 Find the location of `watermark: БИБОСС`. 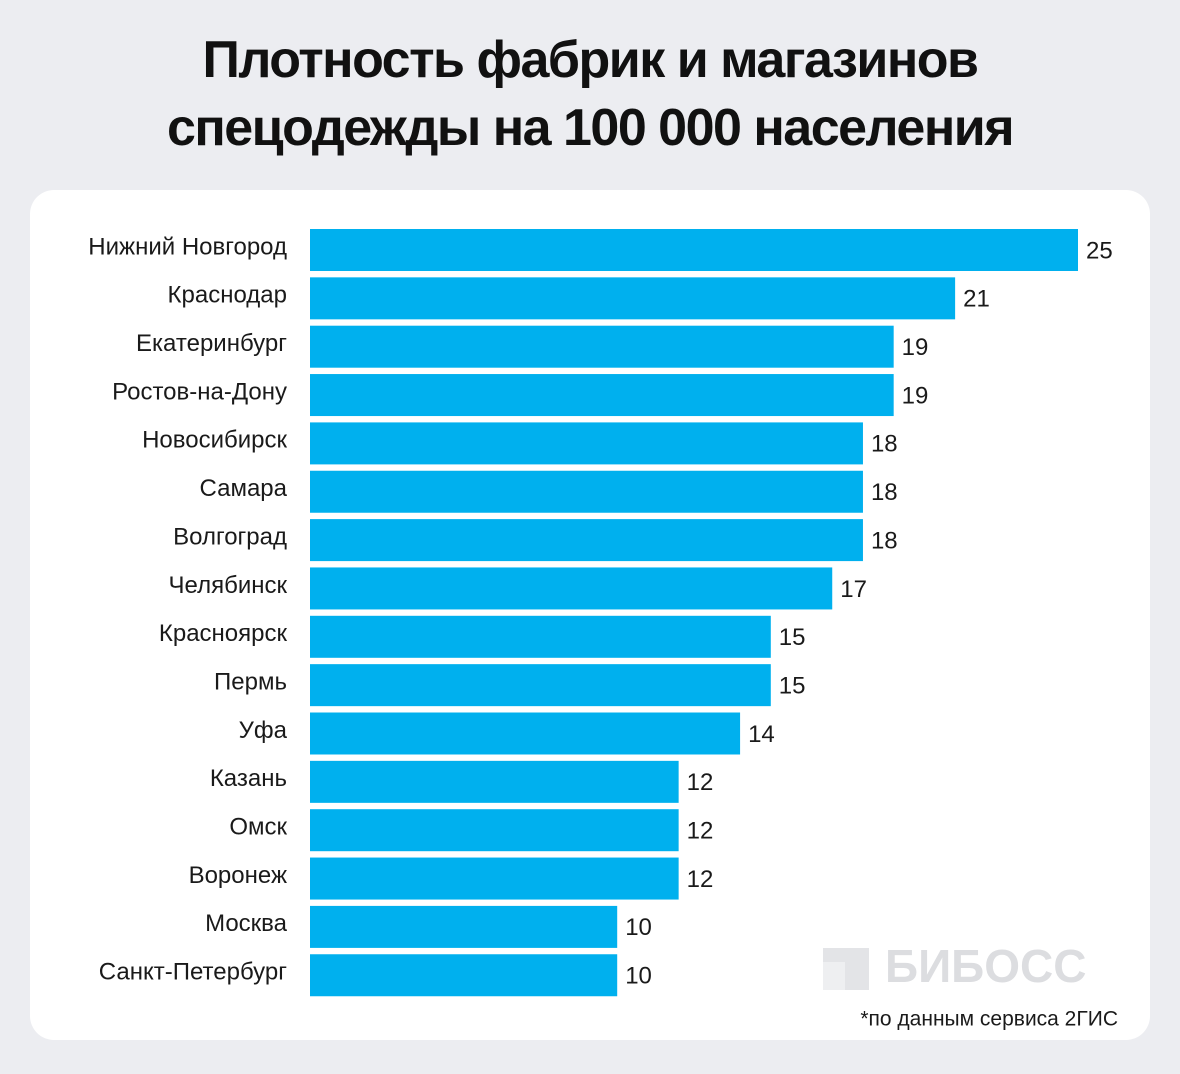

watermark: БИБОСС is located at coordinates (985, 966).